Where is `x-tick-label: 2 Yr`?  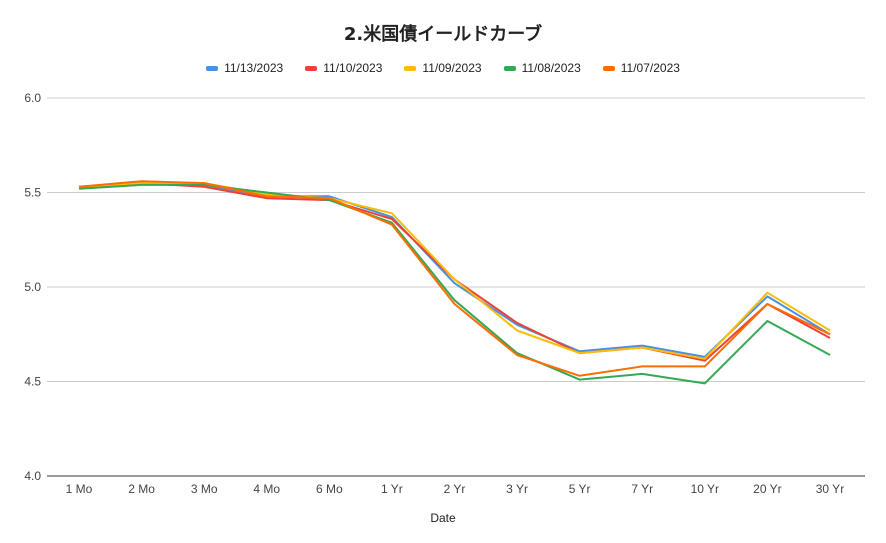
x-tick-label: 2 Yr is located at coordinates (455, 489).